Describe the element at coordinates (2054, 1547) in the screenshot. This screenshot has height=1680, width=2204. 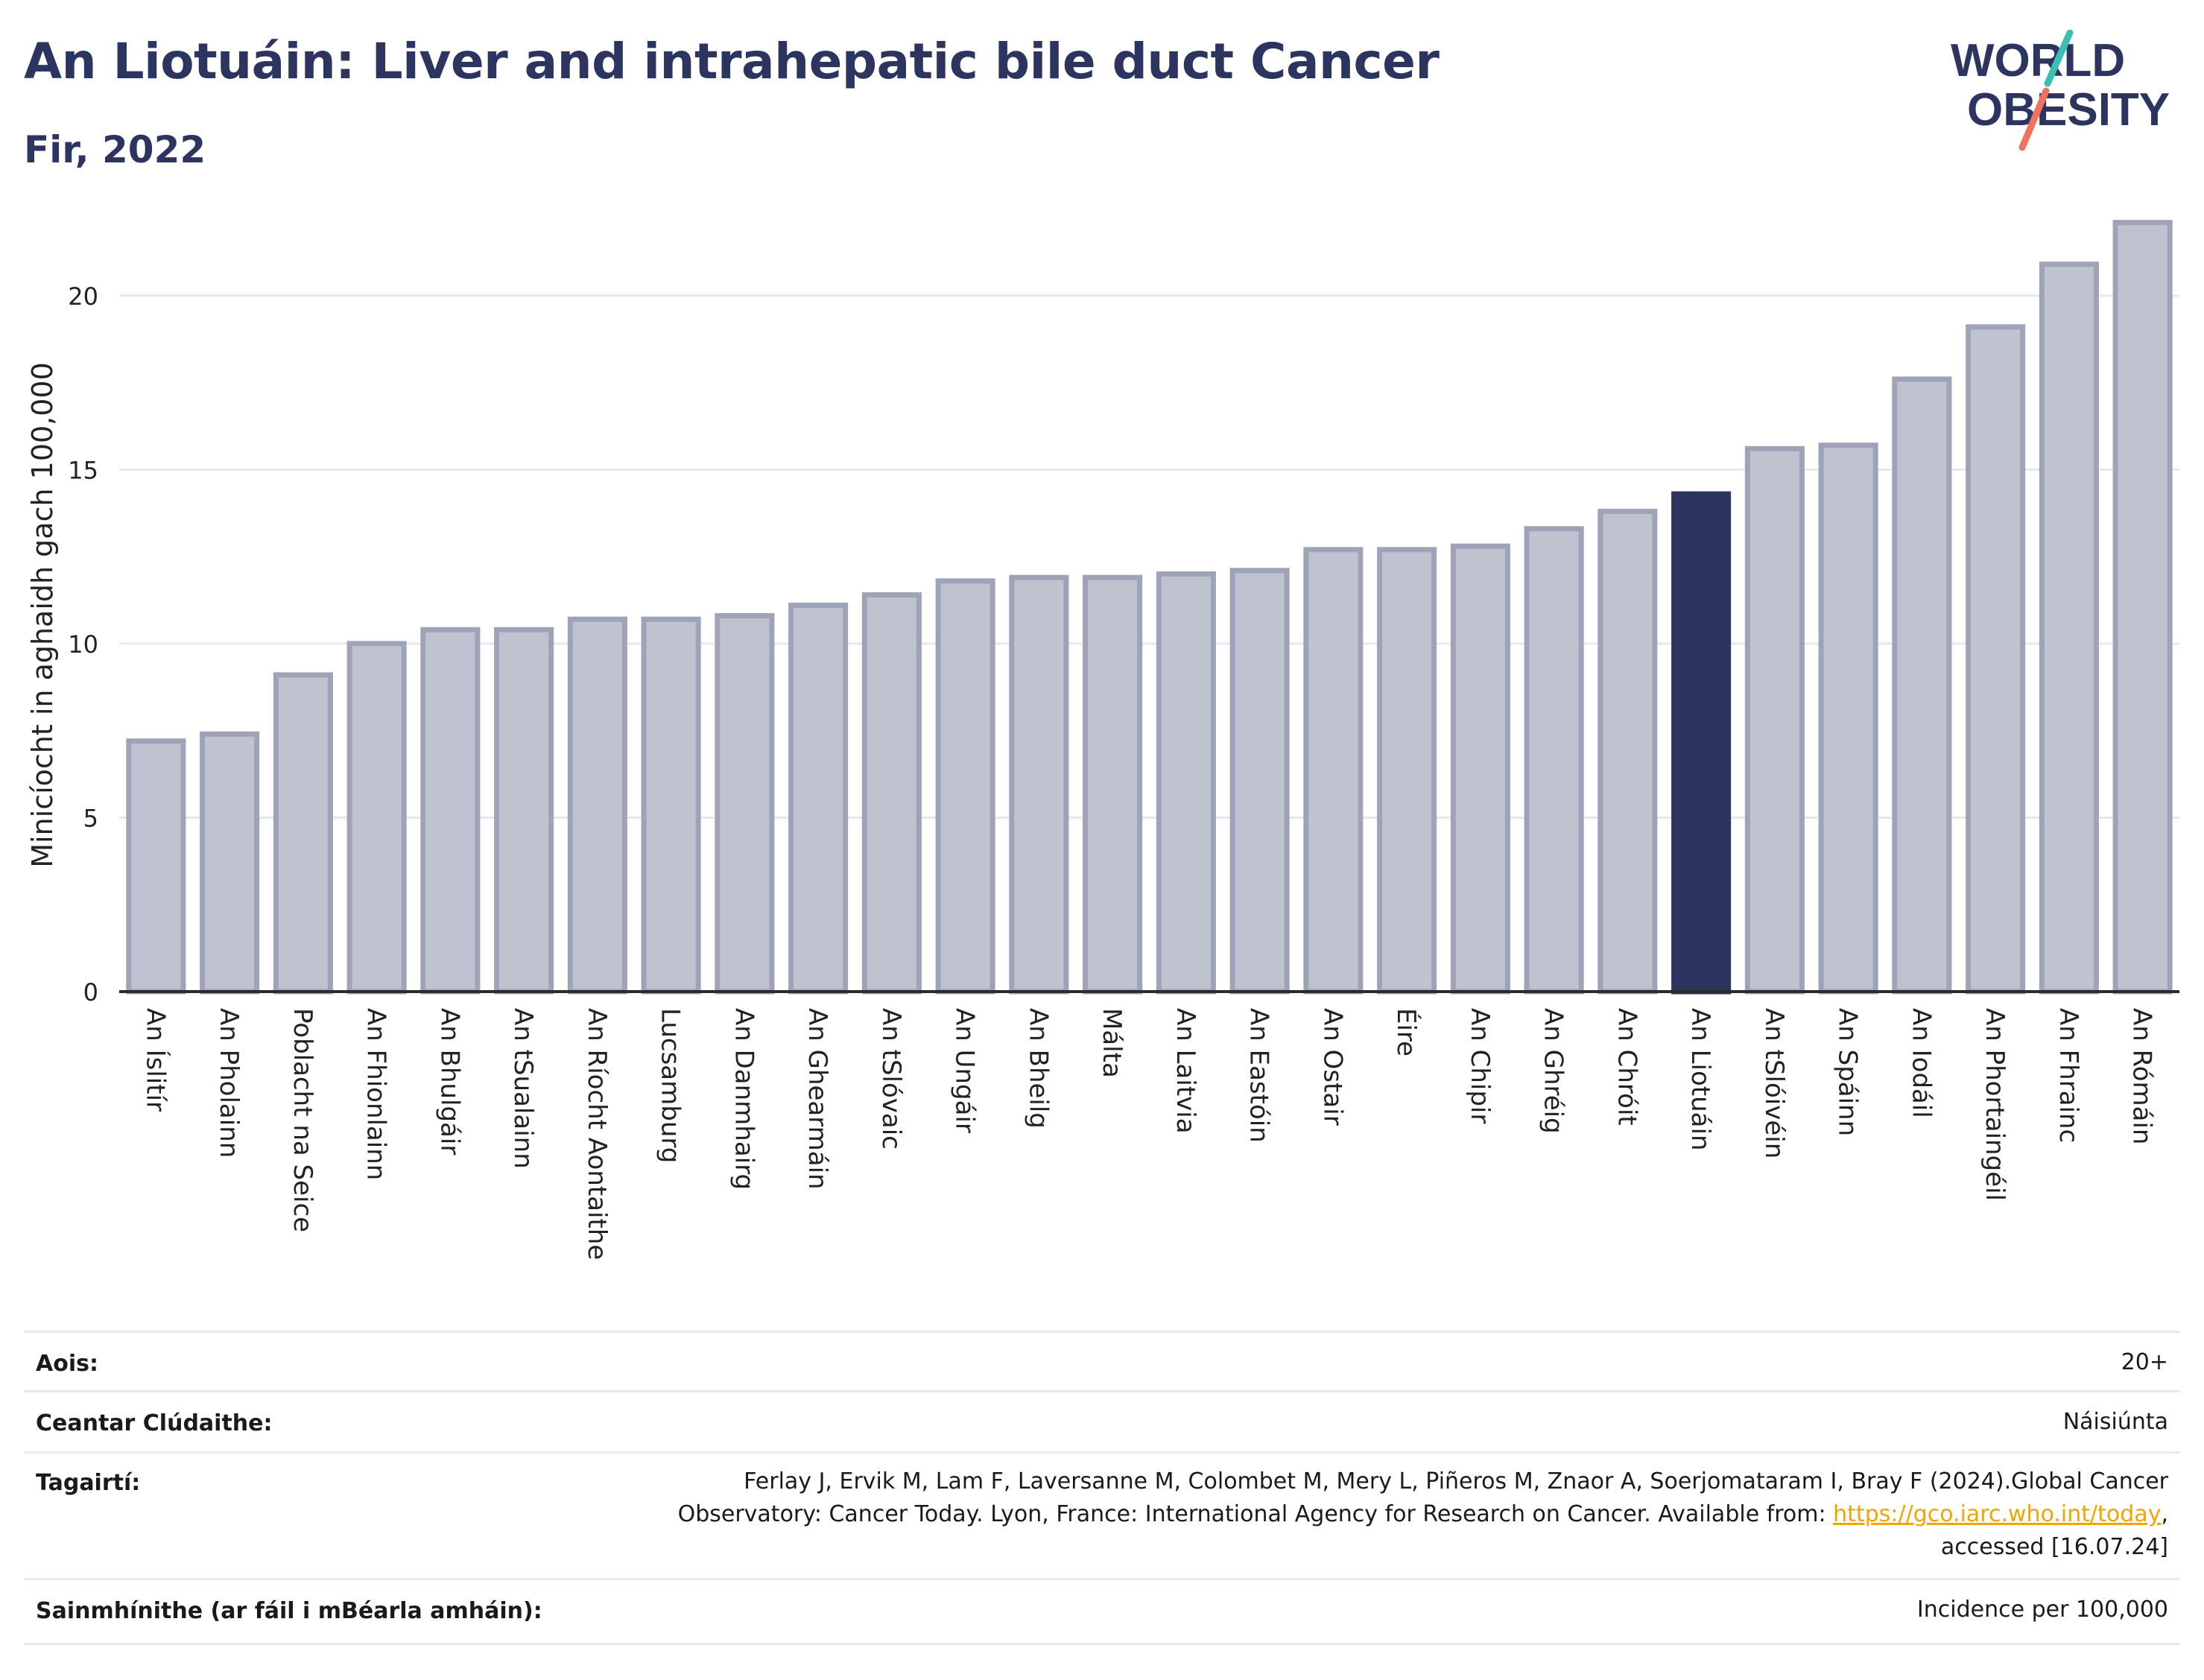
I see `references-line-3: accessed [16.07.24]` at that location.